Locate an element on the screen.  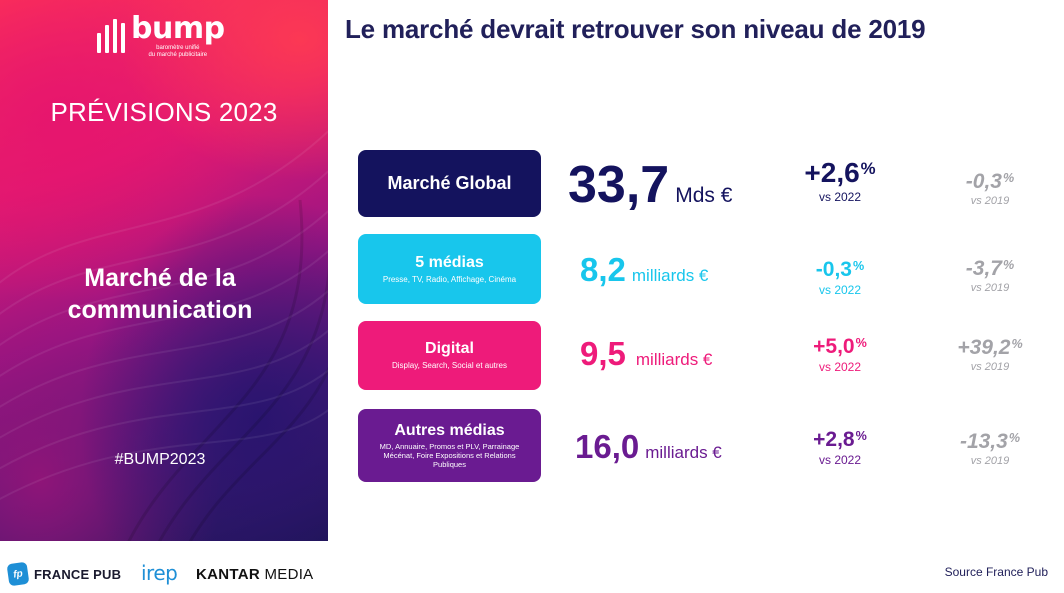
france-pub-logo: fp FRANCE PUB is located at coordinates (63, 574).